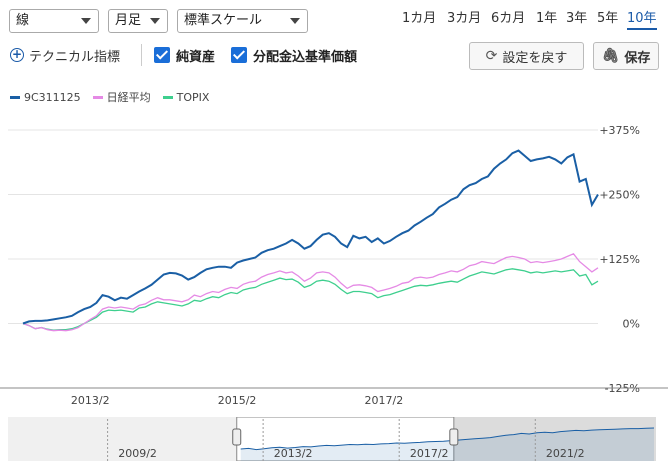 The height and width of the screenshot is (466, 668). I want to click on x-tick-label: 2013/2, so click(90, 400).